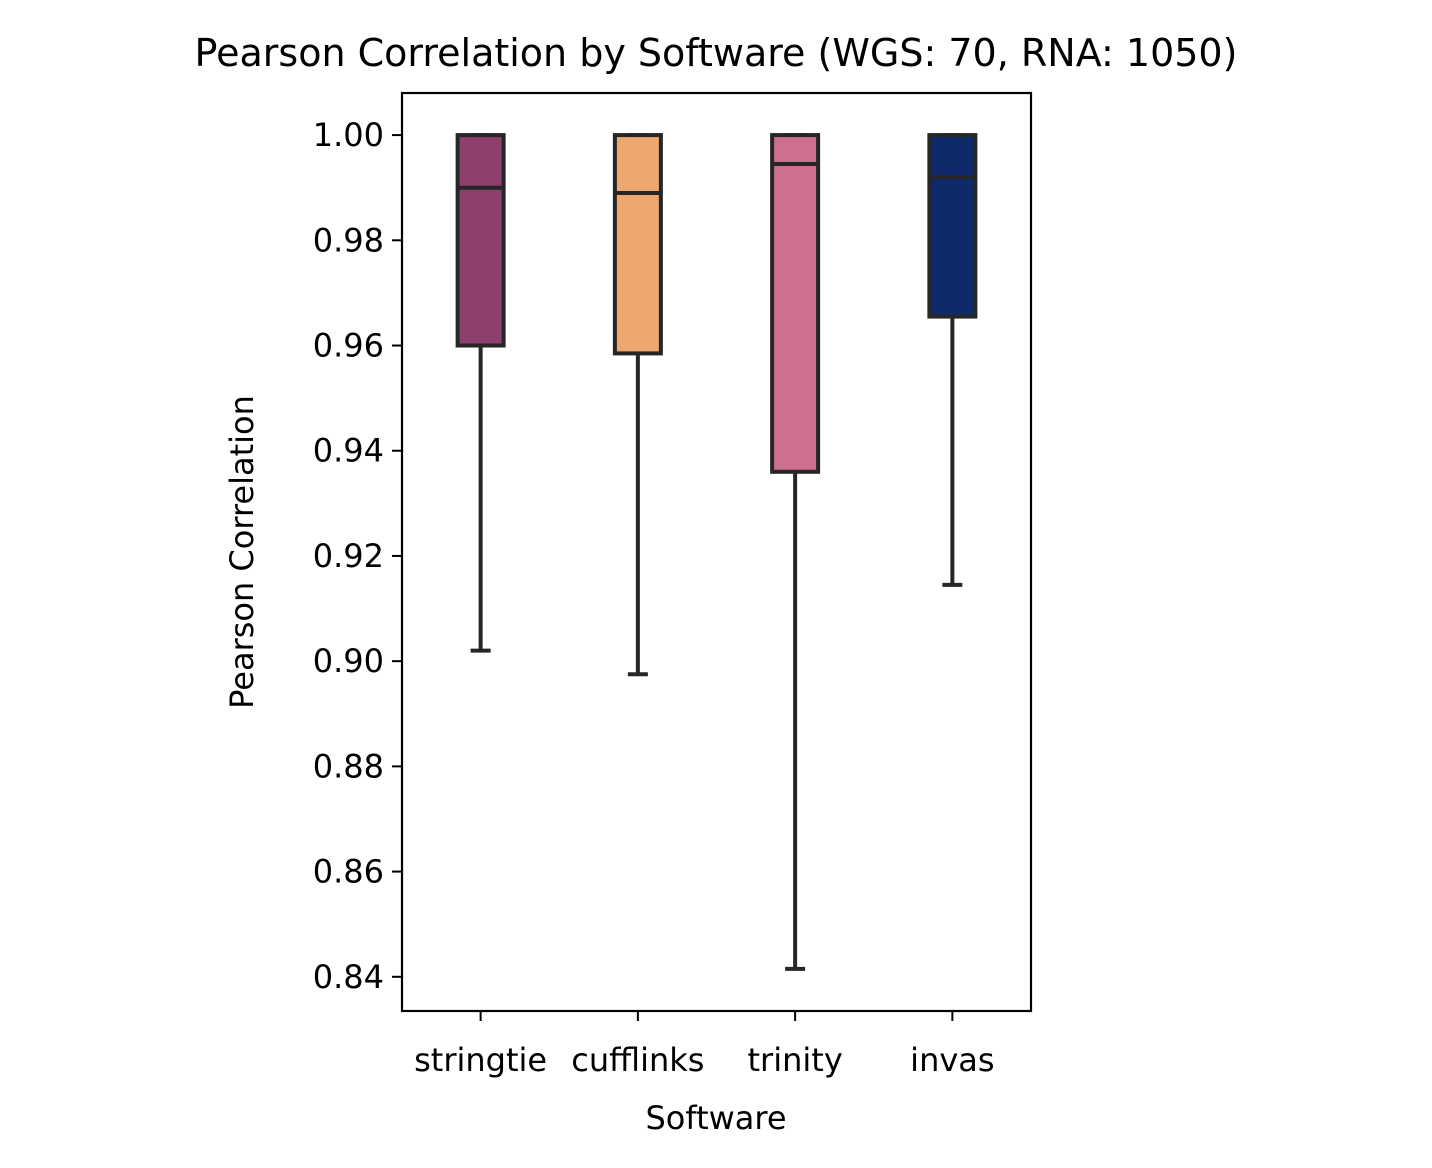  Describe the element at coordinates (348, 135) in the screenshot. I see `y-tick-label: 1.00` at that location.